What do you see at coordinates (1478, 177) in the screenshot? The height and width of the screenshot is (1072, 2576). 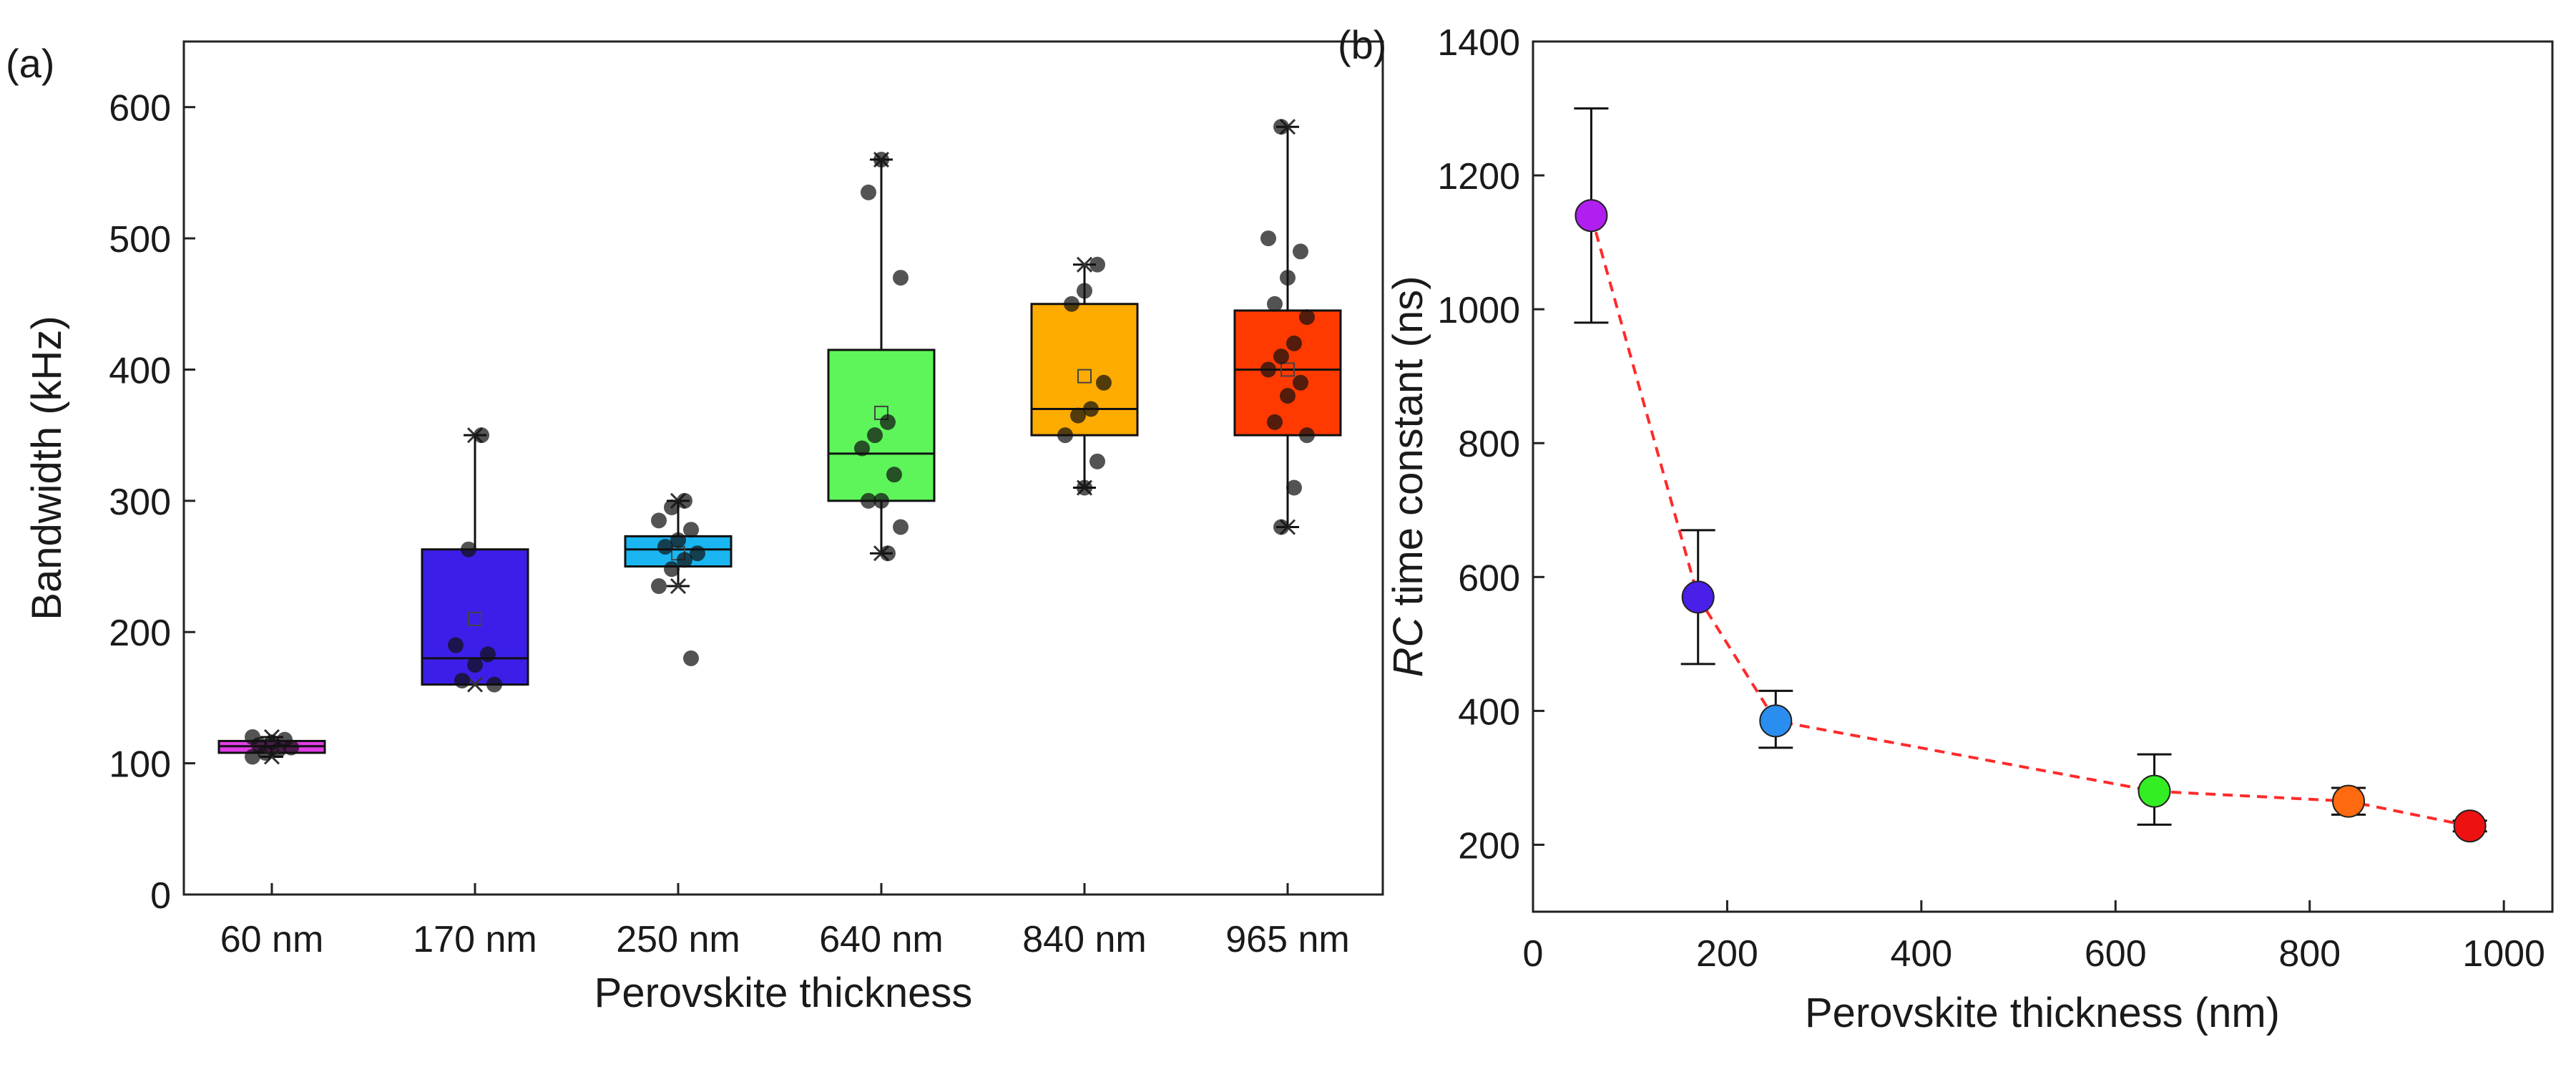 I see `panel-b-y-tick-label: 1200` at bounding box center [1478, 177].